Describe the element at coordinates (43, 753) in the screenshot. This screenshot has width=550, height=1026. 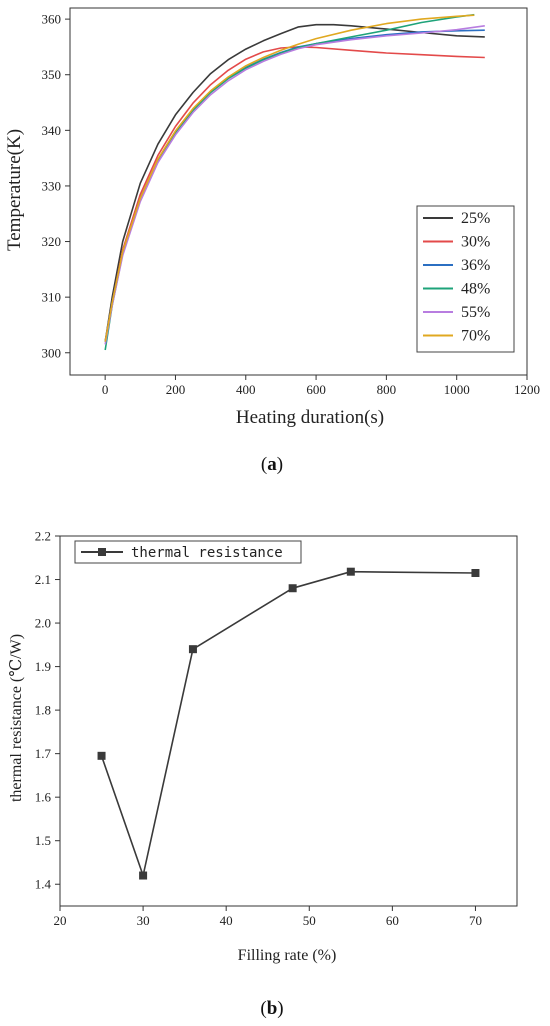
I see `thermal-resistance-y-tick-label: 1.7` at that location.